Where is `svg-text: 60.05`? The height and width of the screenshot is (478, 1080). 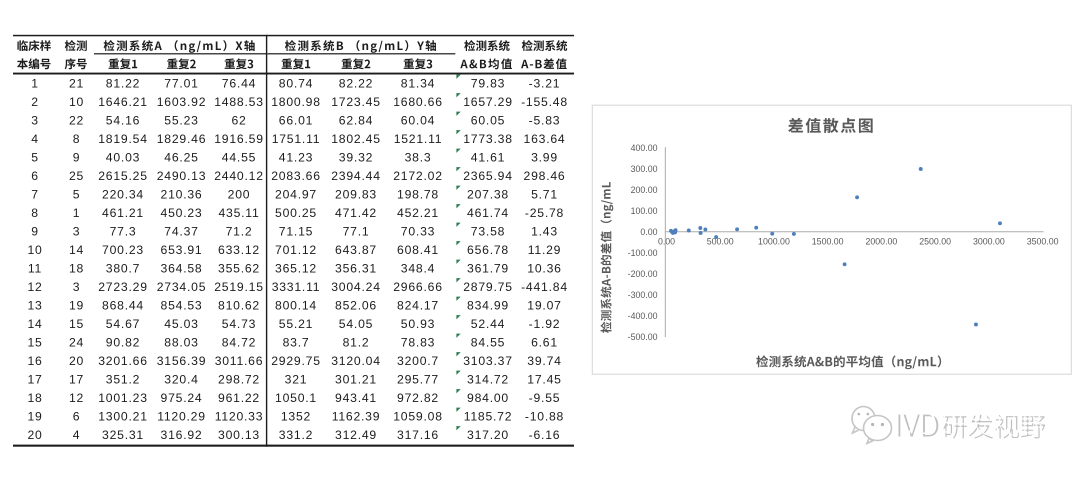 svg-text: 60.05 is located at coordinates (488, 121).